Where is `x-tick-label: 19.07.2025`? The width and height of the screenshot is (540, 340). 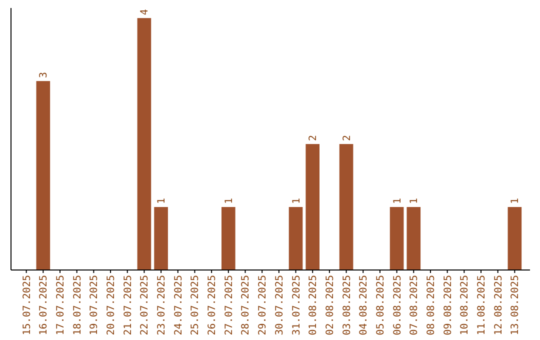 x-tick-label: 19.07.2025 is located at coordinates (94, 305).